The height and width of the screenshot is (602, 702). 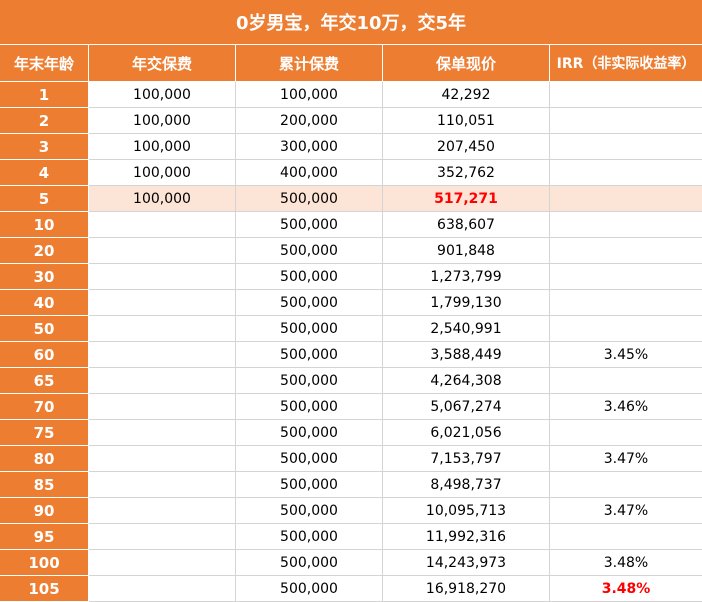 What do you see at coordinates (44, 433) in the screenshot?
I see `age-cell: 75` at bounding box center [44, 433].